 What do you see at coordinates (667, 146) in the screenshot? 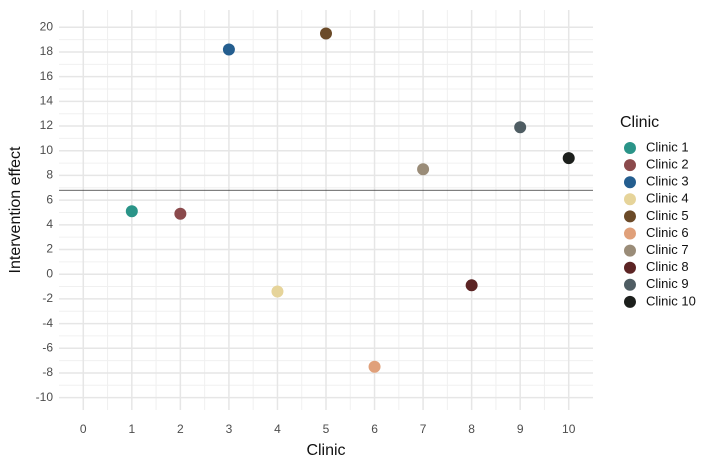
I see `legend-label: Clinic 1` at bounding box center [667, 146].